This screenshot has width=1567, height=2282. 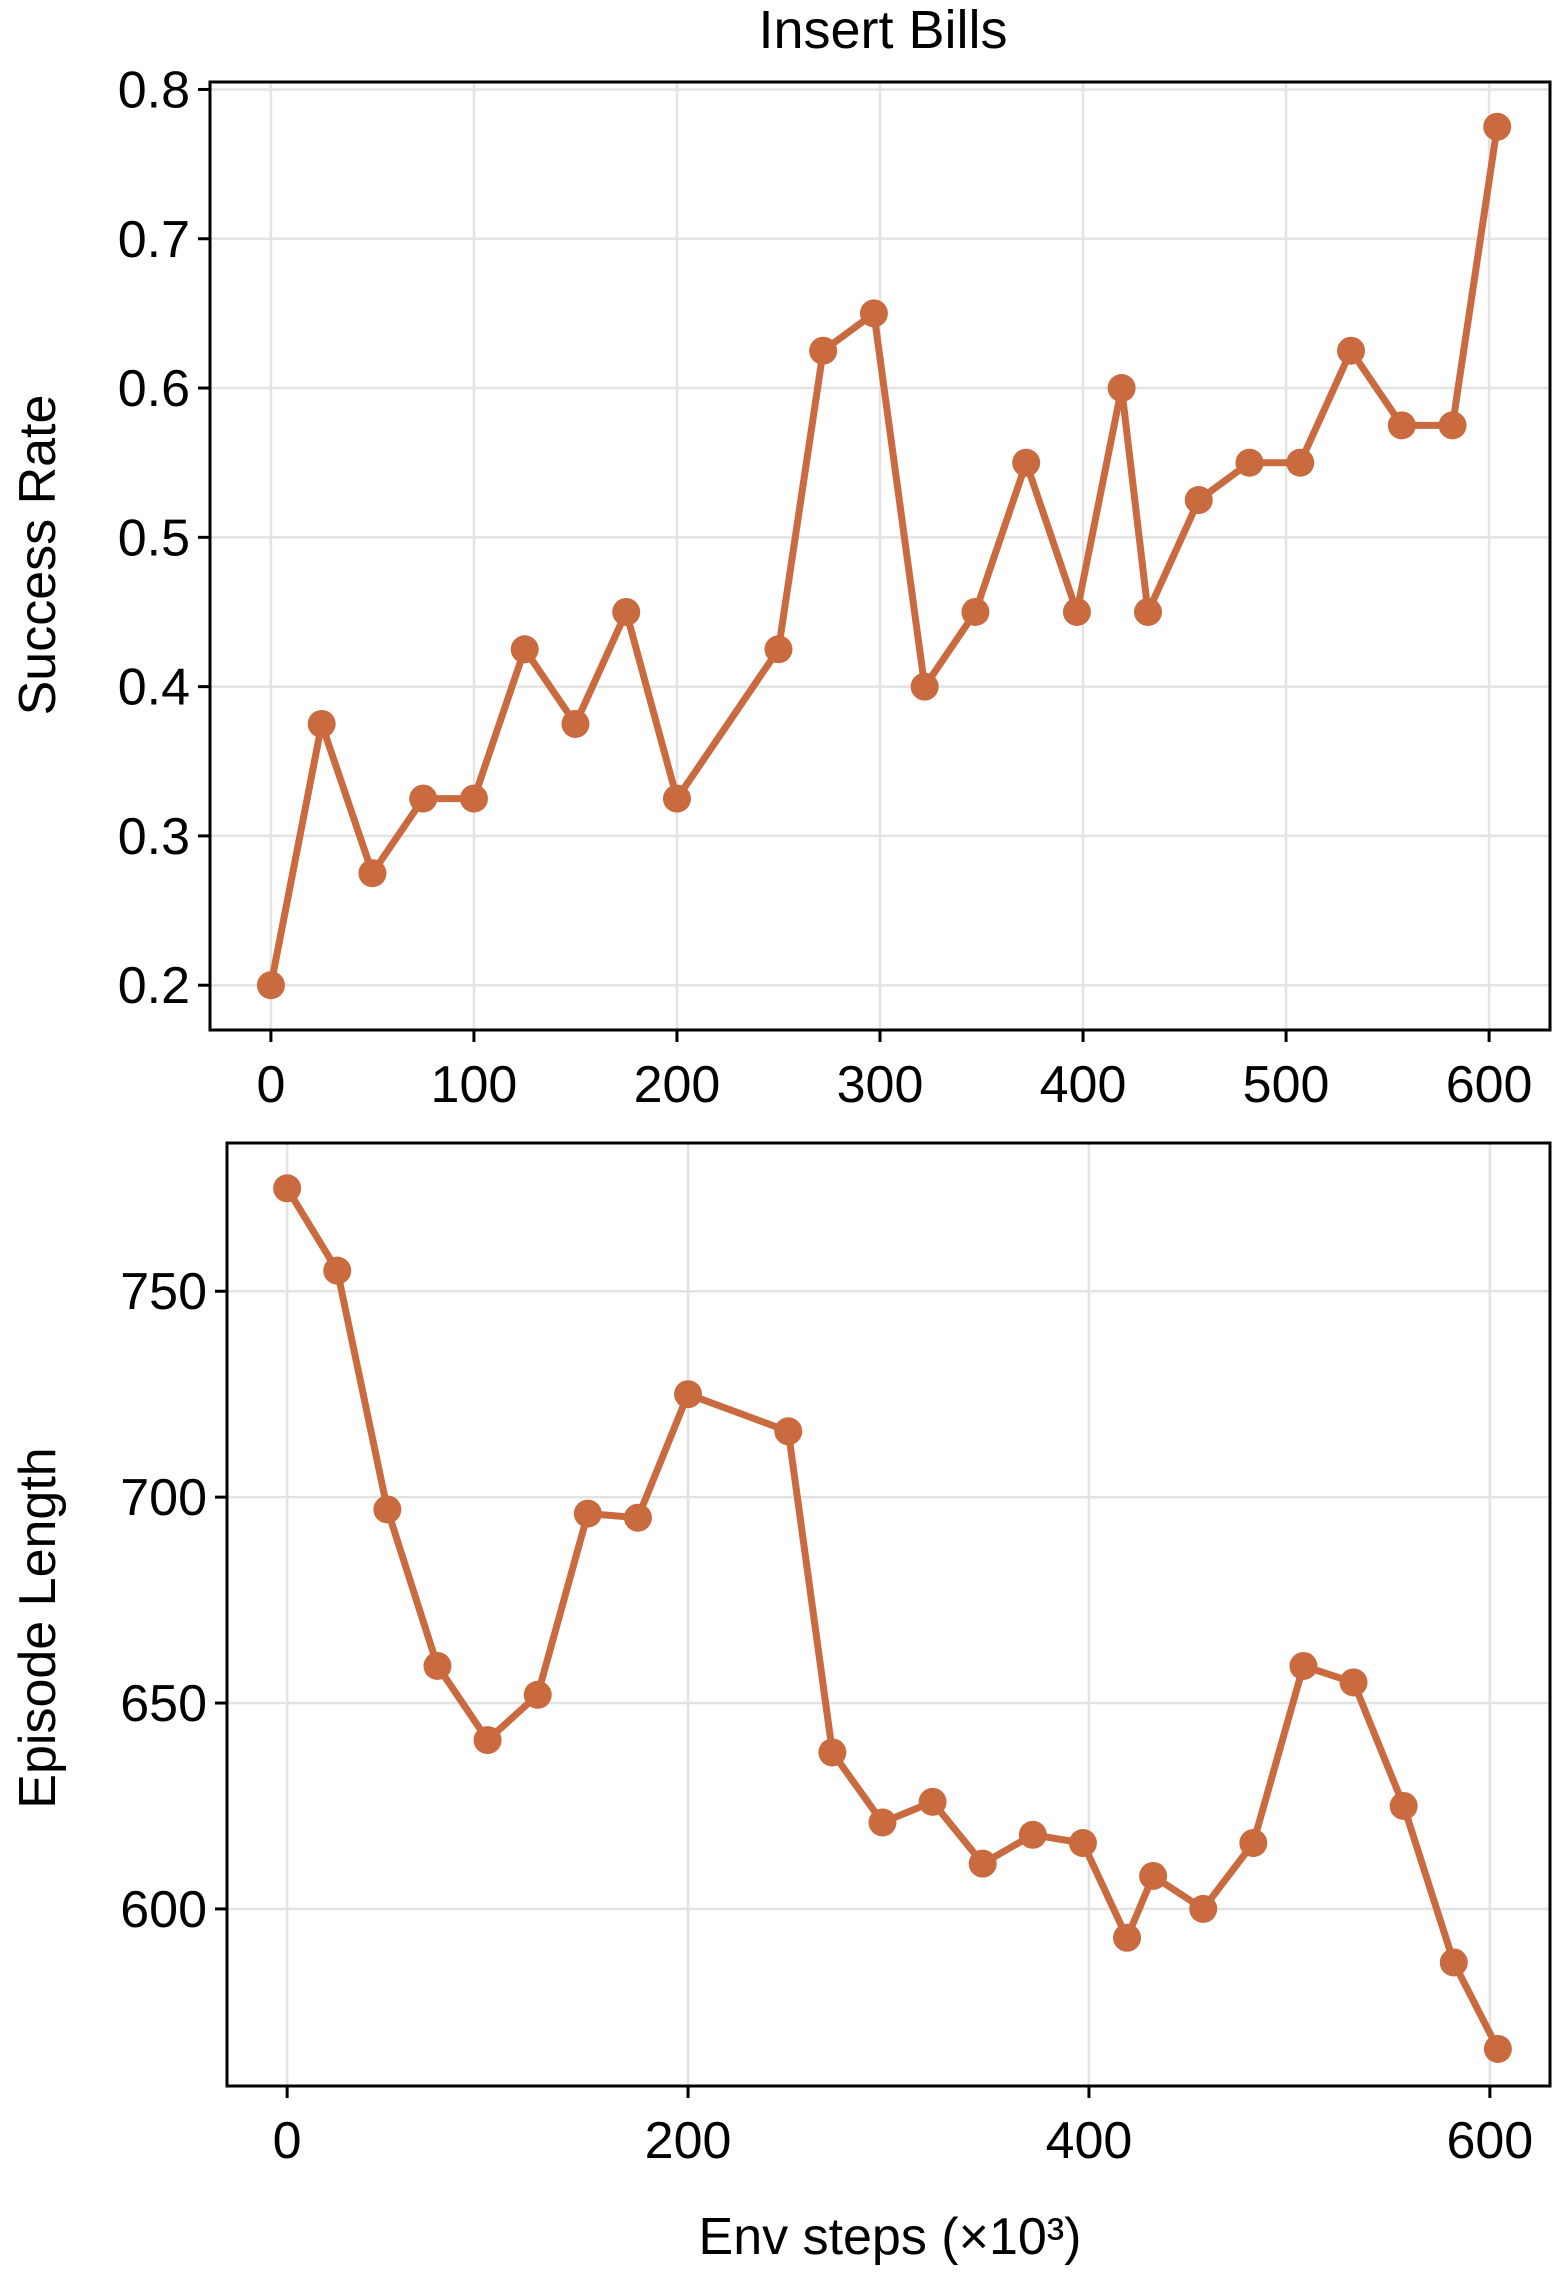 What do you see at coordinates (154, 240) in the screenshot?
I see `y-tick-label: 0.7` at bounding box center [154, 240].